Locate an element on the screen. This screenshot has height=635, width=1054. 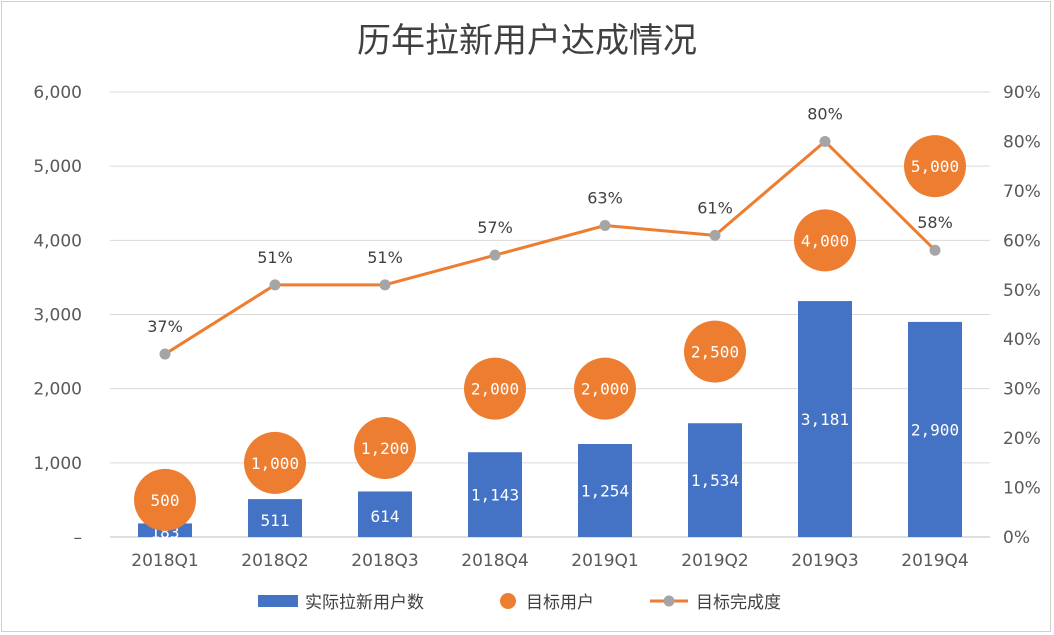
bar-value-label: 511 is located at coordinates (275, 520).